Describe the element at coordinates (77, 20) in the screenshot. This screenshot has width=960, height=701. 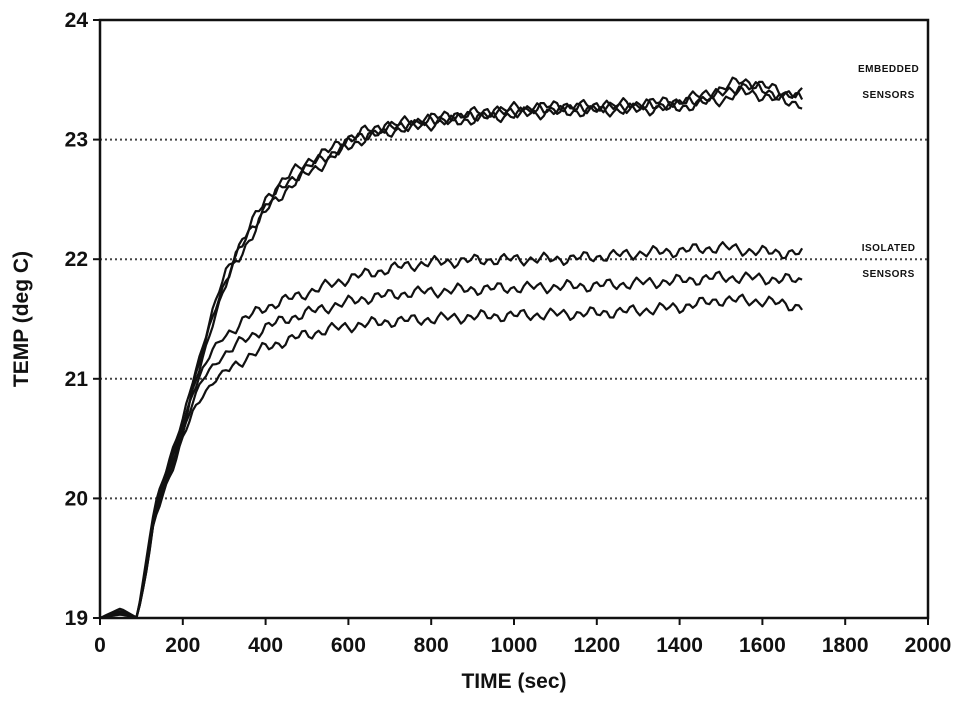
I see `y-tick-label-24: 24` at that location.